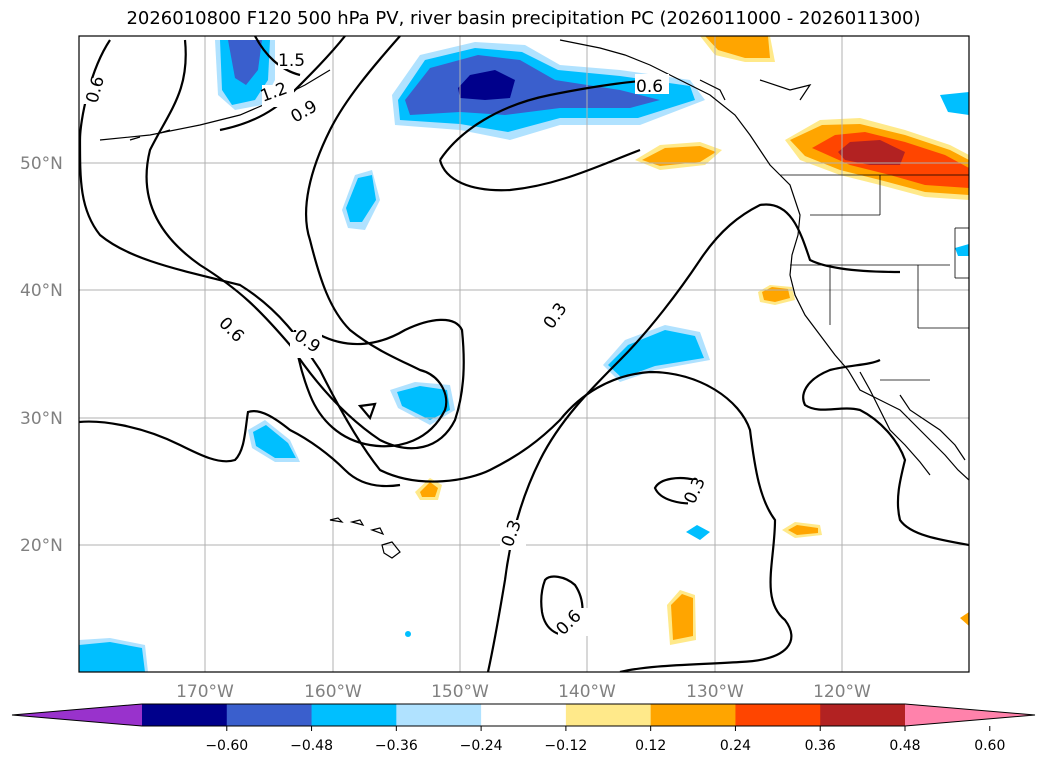  Describe the element at coordinates (41, 291) in the screenshot. I see `lat-label-40n: 40°N` at that location.